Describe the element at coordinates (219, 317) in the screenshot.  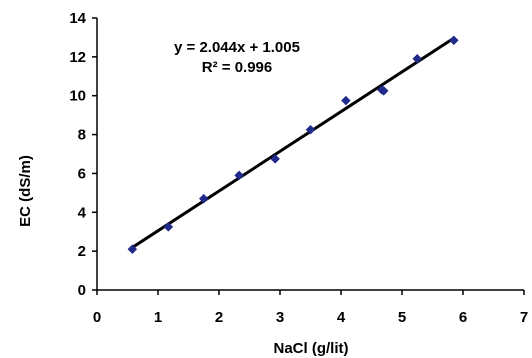
I see `x-tick-label: 2` at that location.